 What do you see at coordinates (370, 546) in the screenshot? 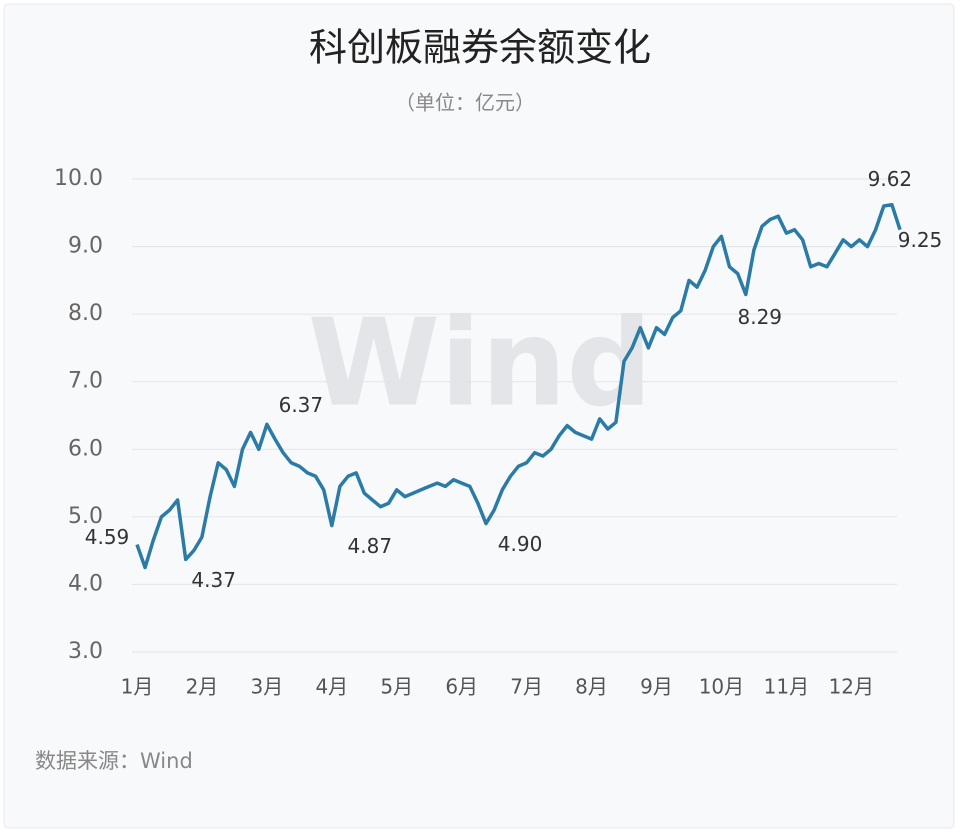
I see `data-label: 4.87` at bounding box center [370, 546].